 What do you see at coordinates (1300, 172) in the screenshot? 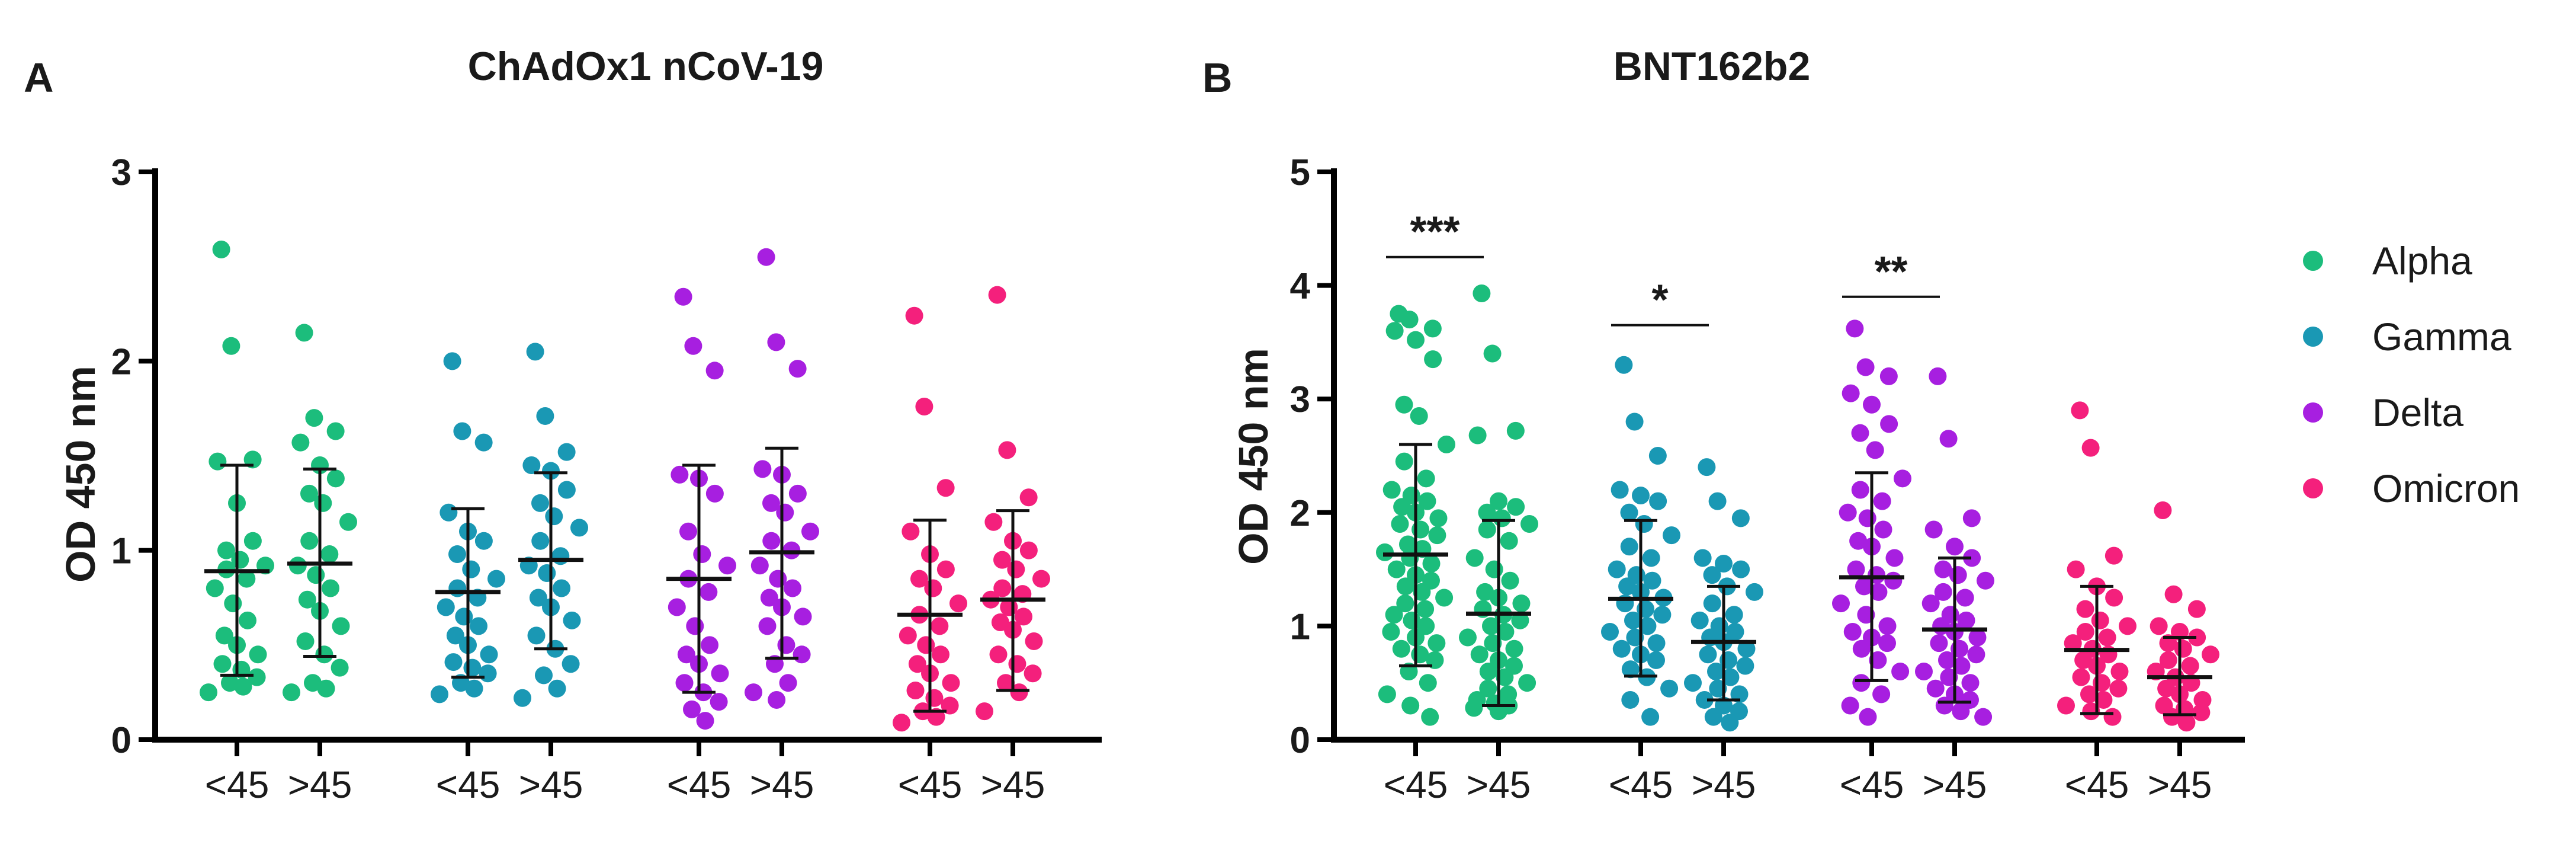
I see `y-tick-label: 5` at bounding box center [1300, 172].